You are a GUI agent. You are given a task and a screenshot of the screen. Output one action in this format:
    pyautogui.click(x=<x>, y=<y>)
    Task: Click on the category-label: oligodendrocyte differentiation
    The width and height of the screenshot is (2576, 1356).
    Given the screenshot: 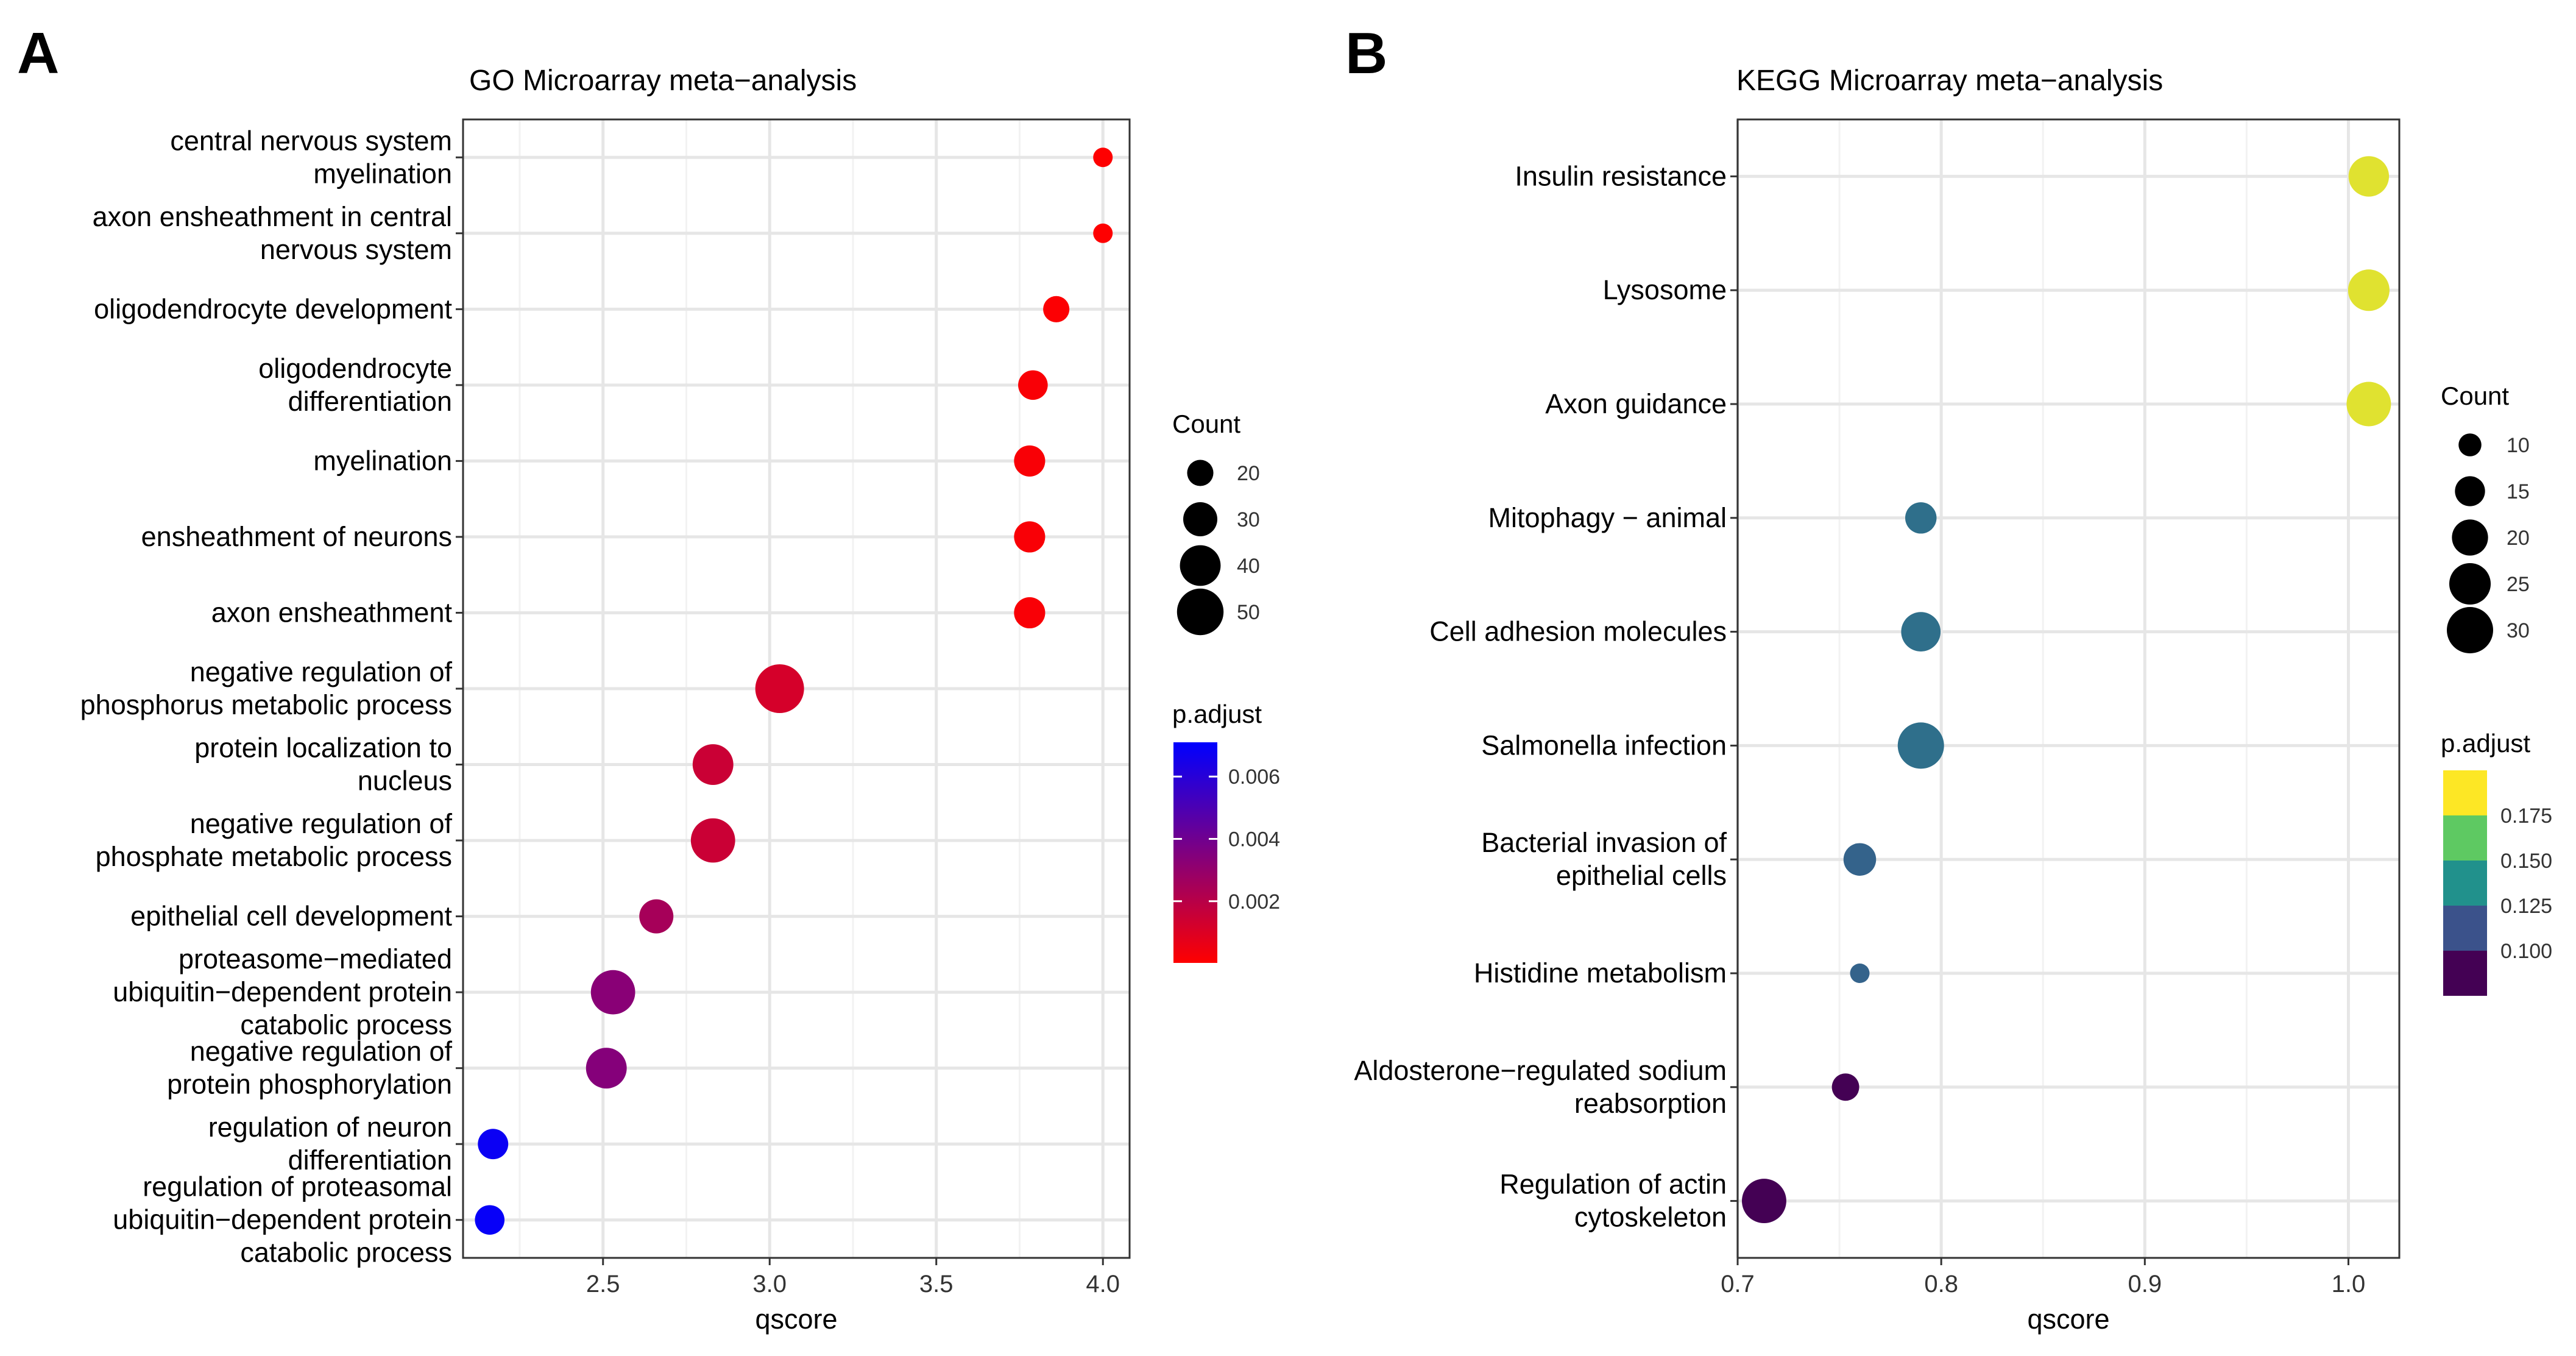 What is the action you would take?
    pyautogui.click(x=355, y=385)
    